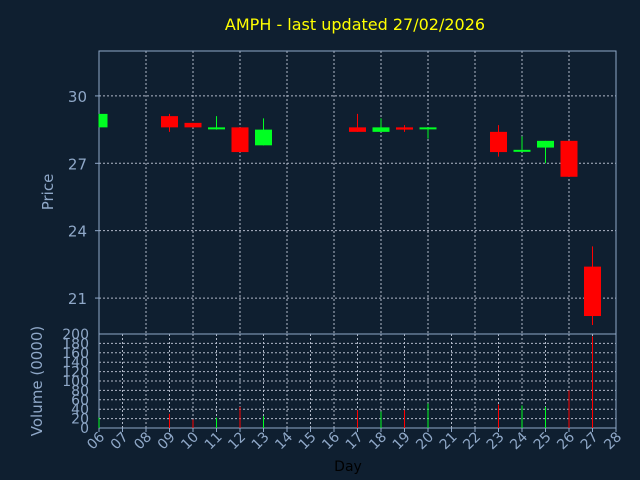  I want to click on x-tick-label: 19, so click(402, 441).